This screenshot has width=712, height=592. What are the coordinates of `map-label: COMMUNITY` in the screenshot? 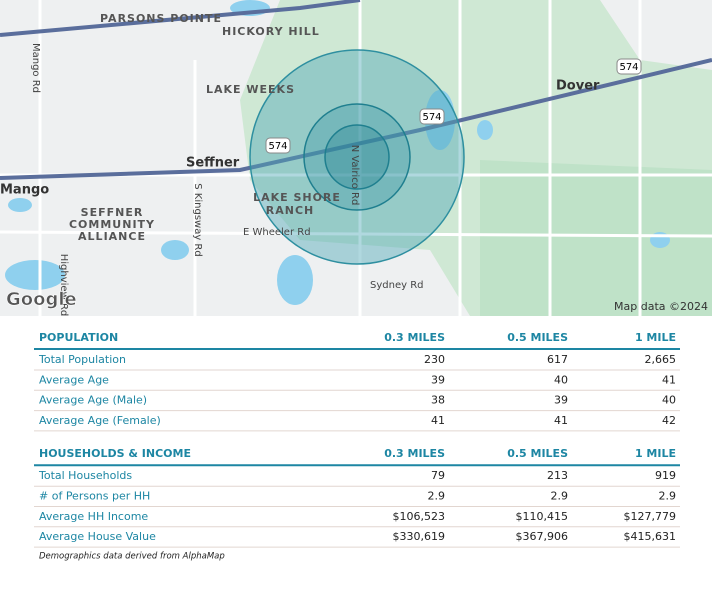 It's located at (112, 224).